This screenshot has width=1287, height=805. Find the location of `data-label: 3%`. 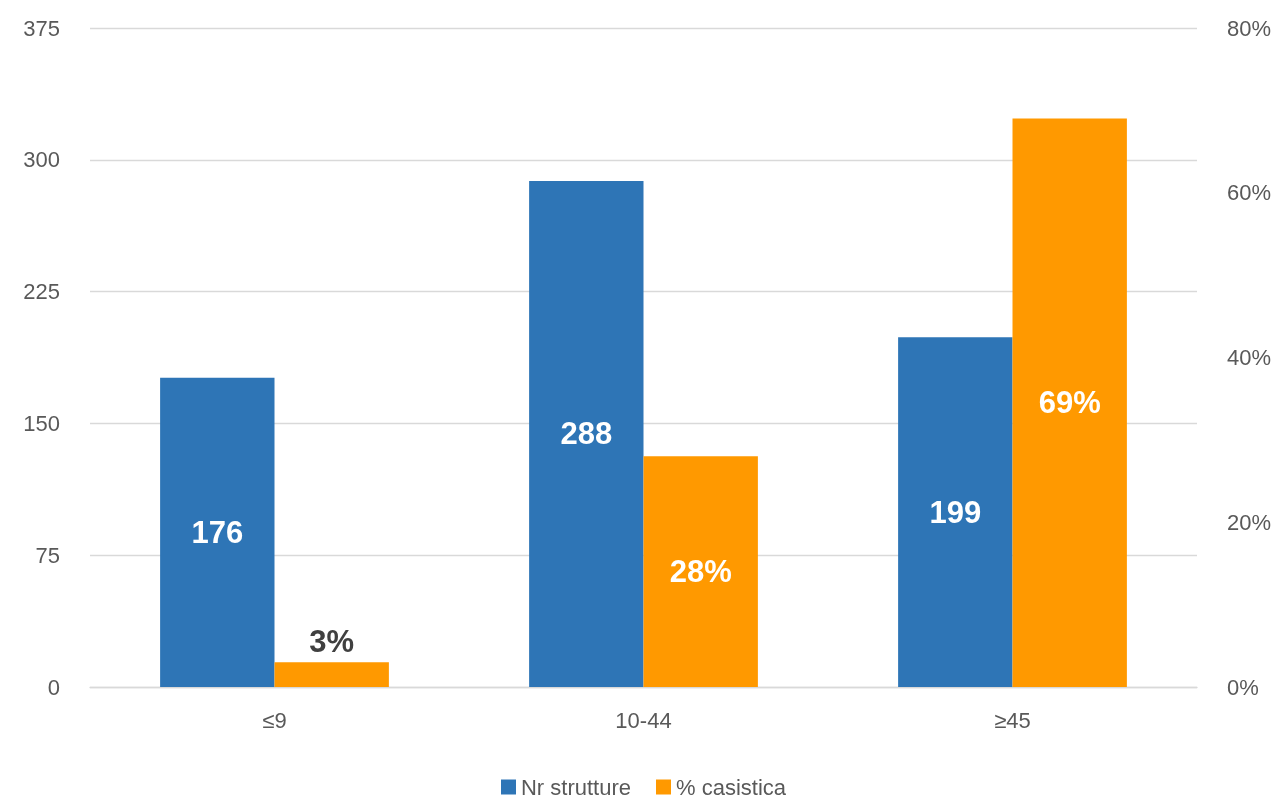

data-label: 3% is located at coordinates (332, 642).